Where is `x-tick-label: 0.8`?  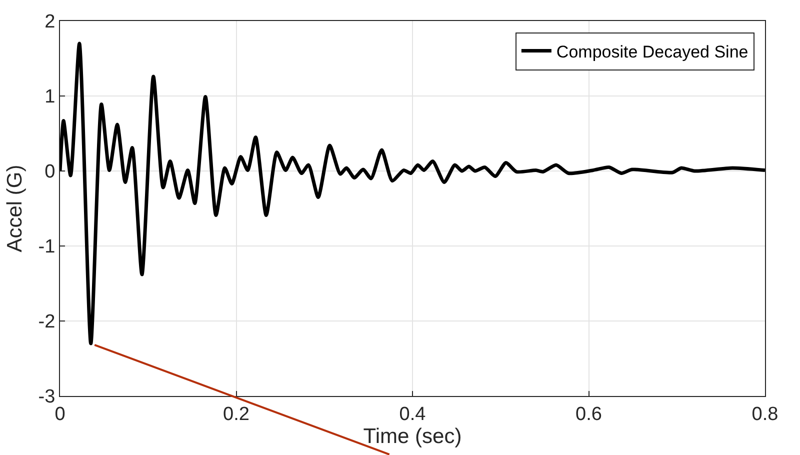 x-tick-label: 0.8 is located at coordinates (765, 414).